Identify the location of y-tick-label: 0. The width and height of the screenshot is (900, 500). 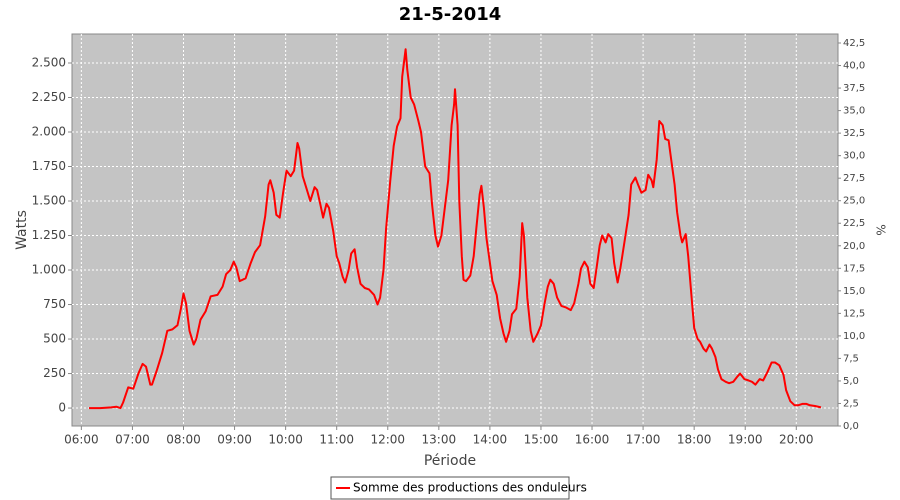
(62, 408).